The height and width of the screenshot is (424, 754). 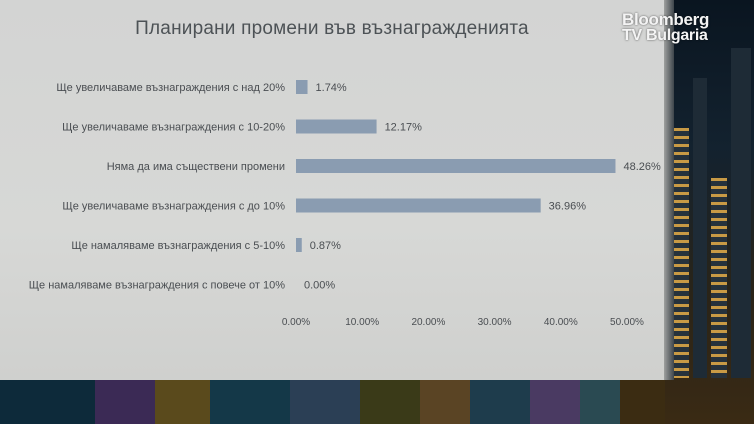 I want to click on data-label: 48.26%, so click(x=642, y=167).